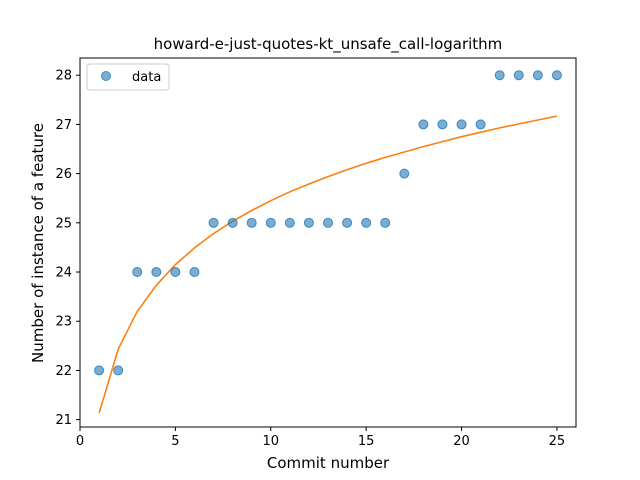 This screenshot has width=640, height=480. Describe the element at coordinates (38, 243) in the screenshot. I see `y-axis-label: Number of instance of a feature` at that location.